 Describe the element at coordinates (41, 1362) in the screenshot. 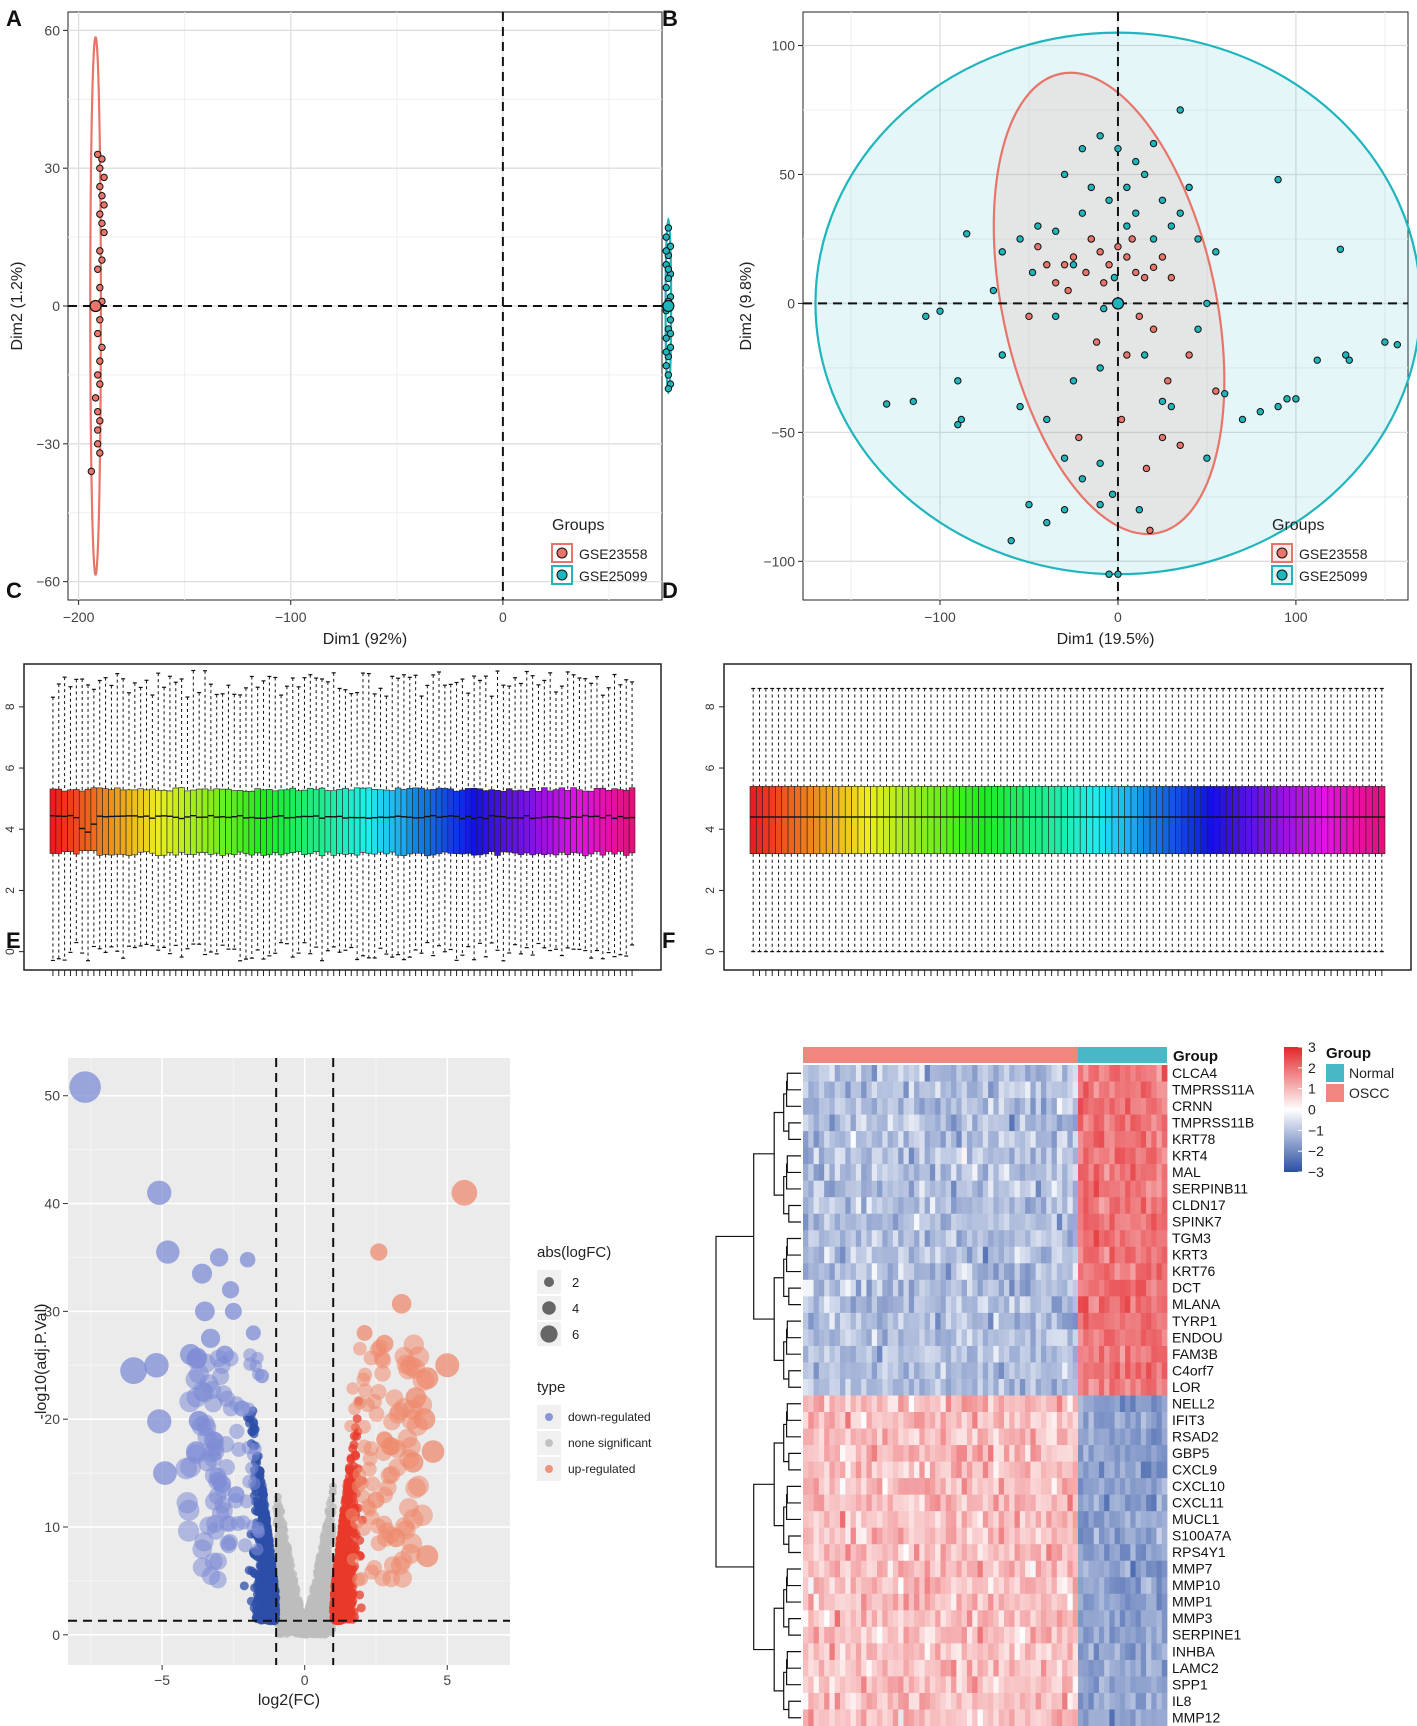

I see `y-axis-label: -log10(adj.P.Val)` at that location.